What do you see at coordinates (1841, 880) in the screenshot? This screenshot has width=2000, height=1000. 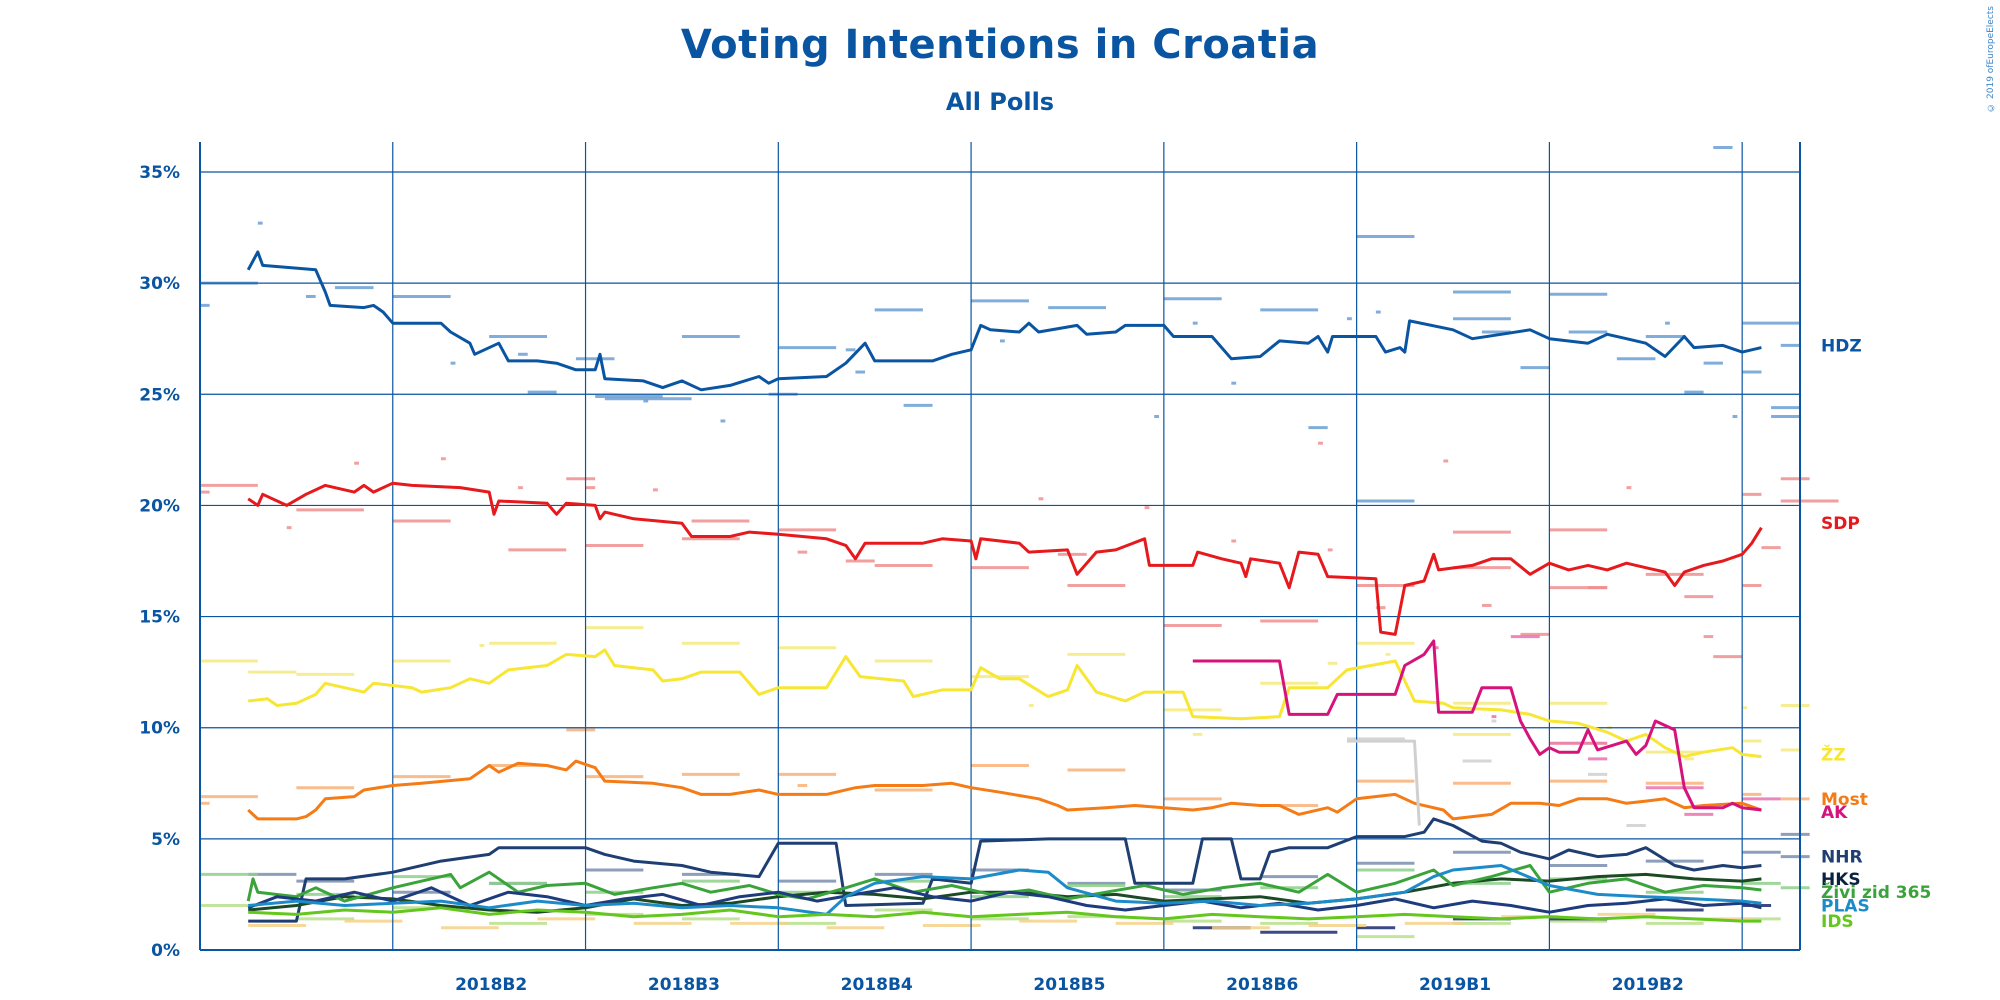 I see `series-label: HKS` at bounding box center [1841, 880].